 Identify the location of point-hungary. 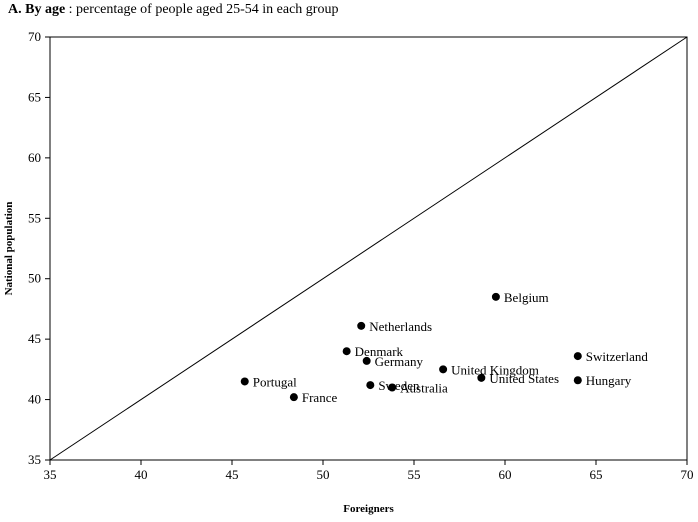
(577, 380).